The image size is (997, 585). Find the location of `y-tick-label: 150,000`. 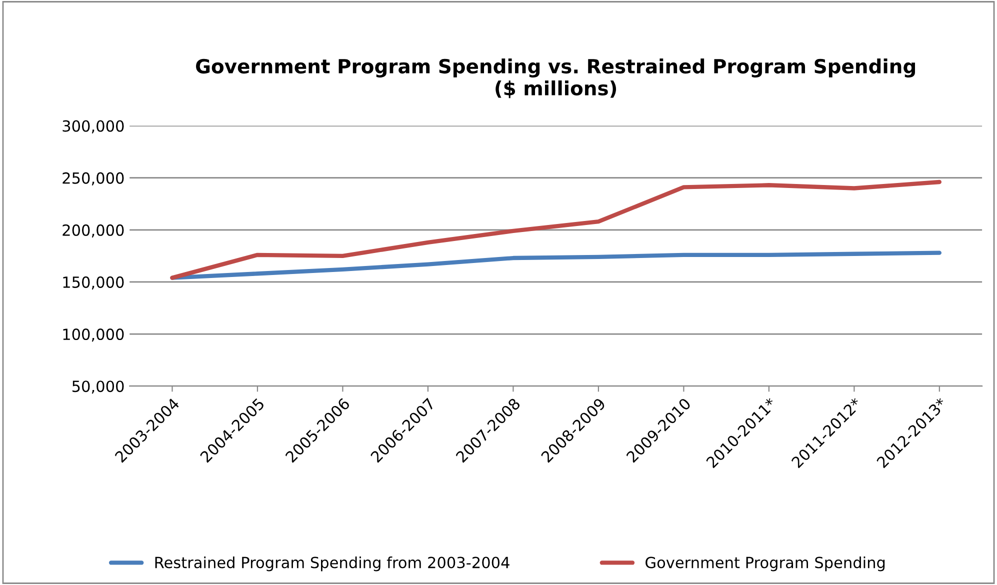

y-tick-label: 150,000 is located at coordinates (93, 283).